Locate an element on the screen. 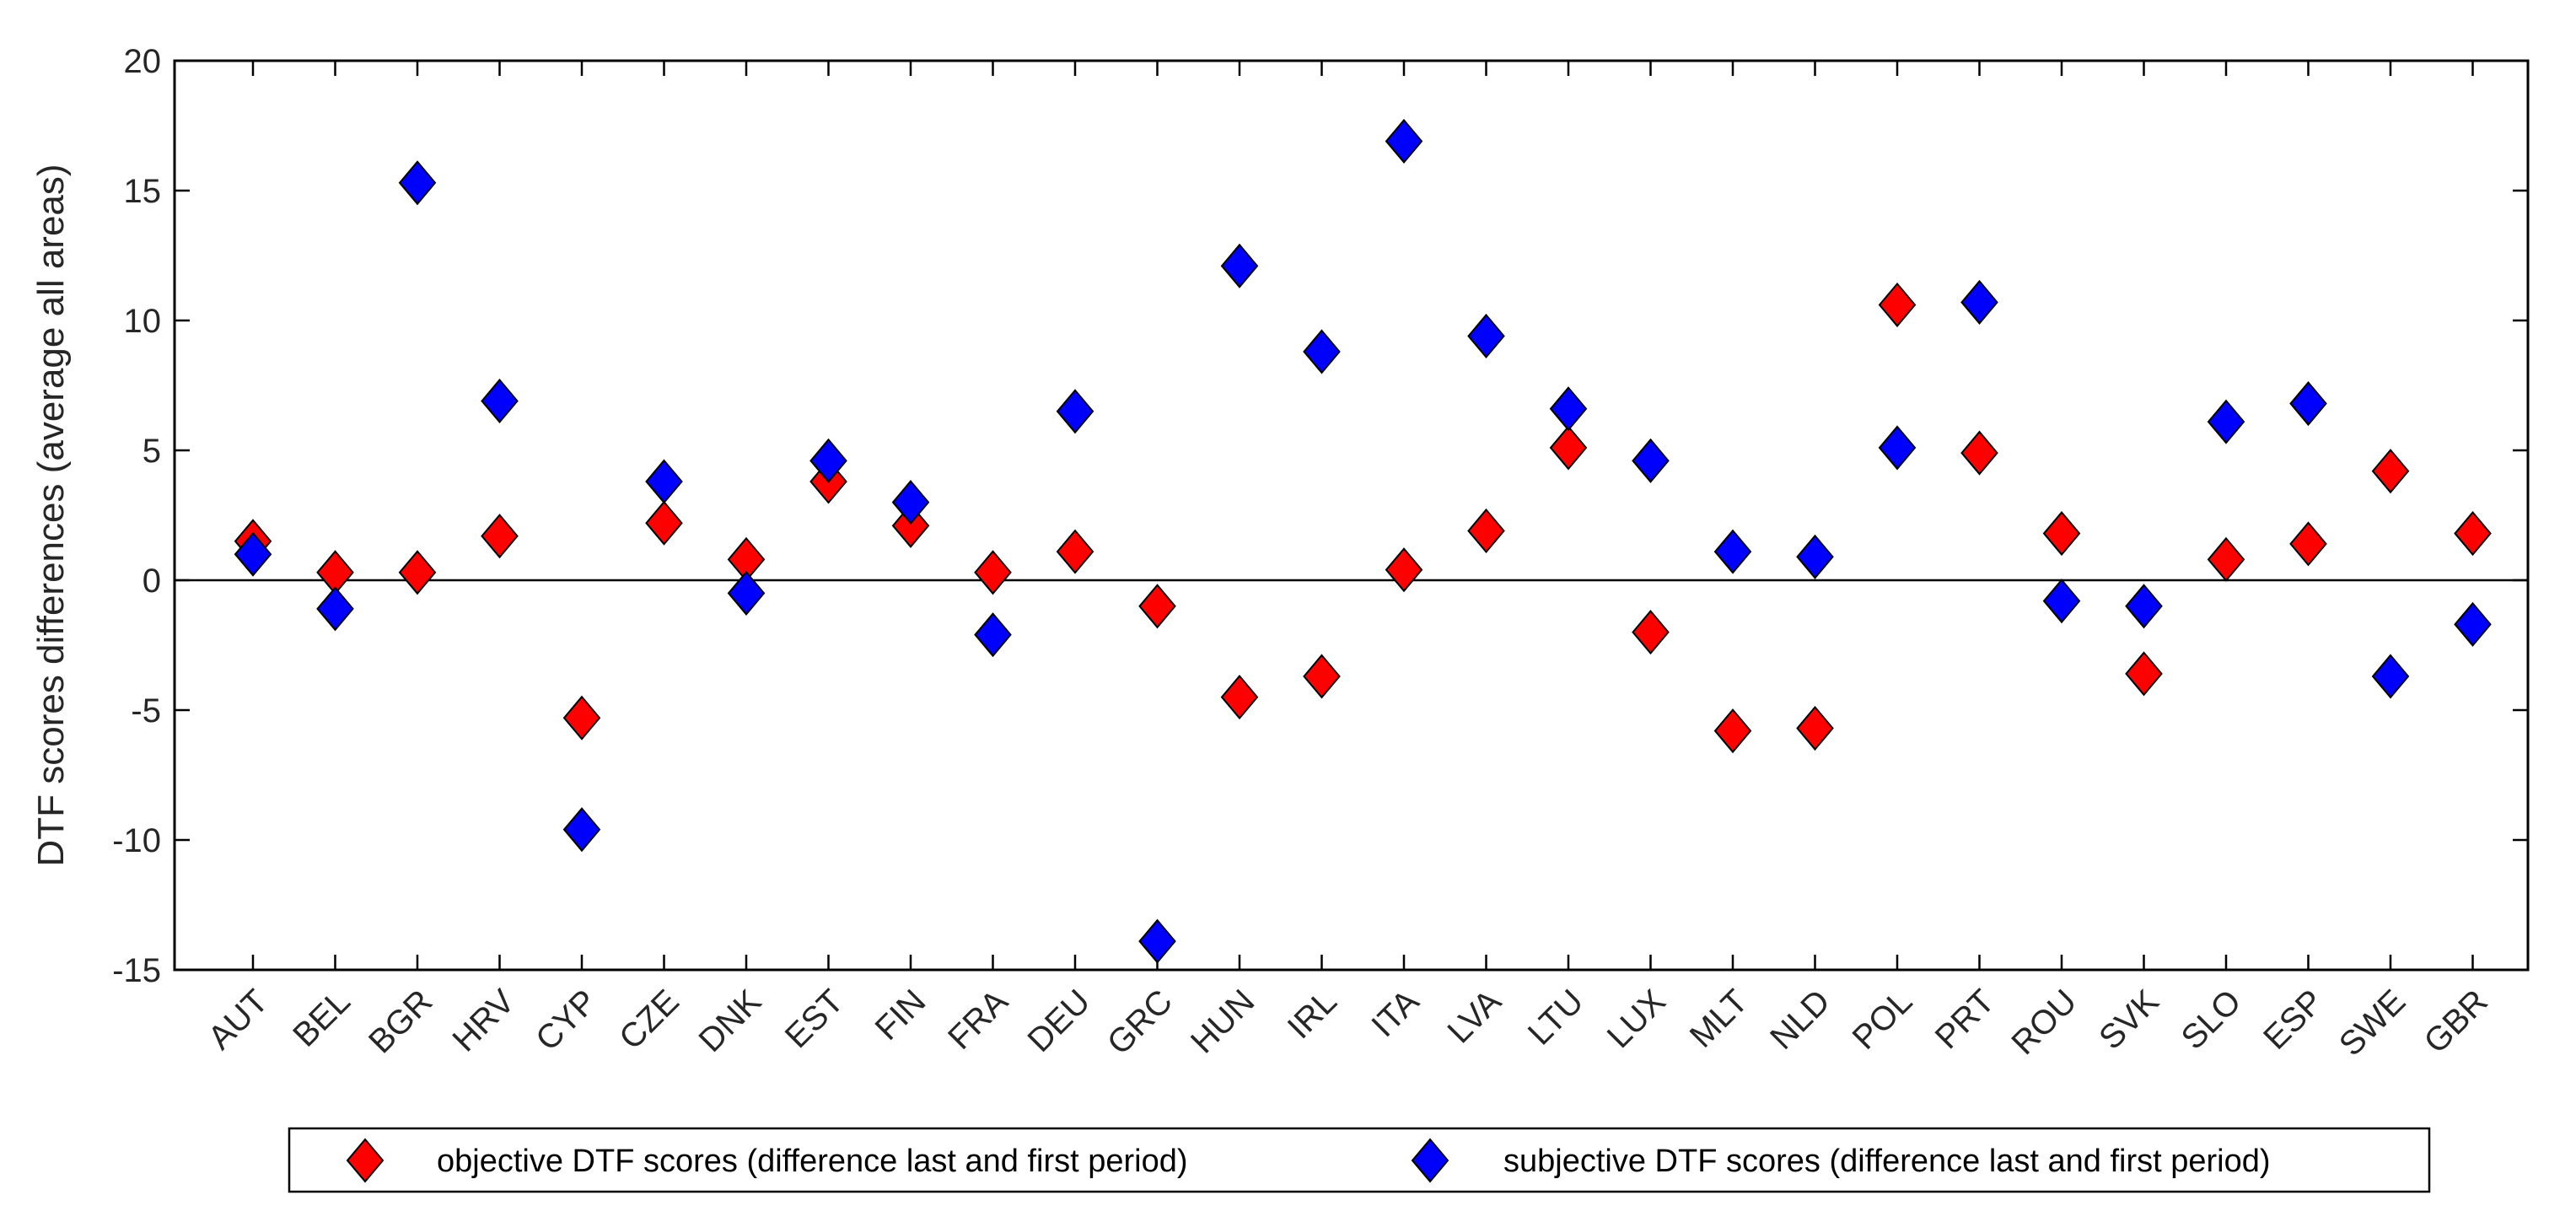 The width and height of the screenshot is (2576, 1206). subjective-point-hun is located at coordinates (1239, 265).